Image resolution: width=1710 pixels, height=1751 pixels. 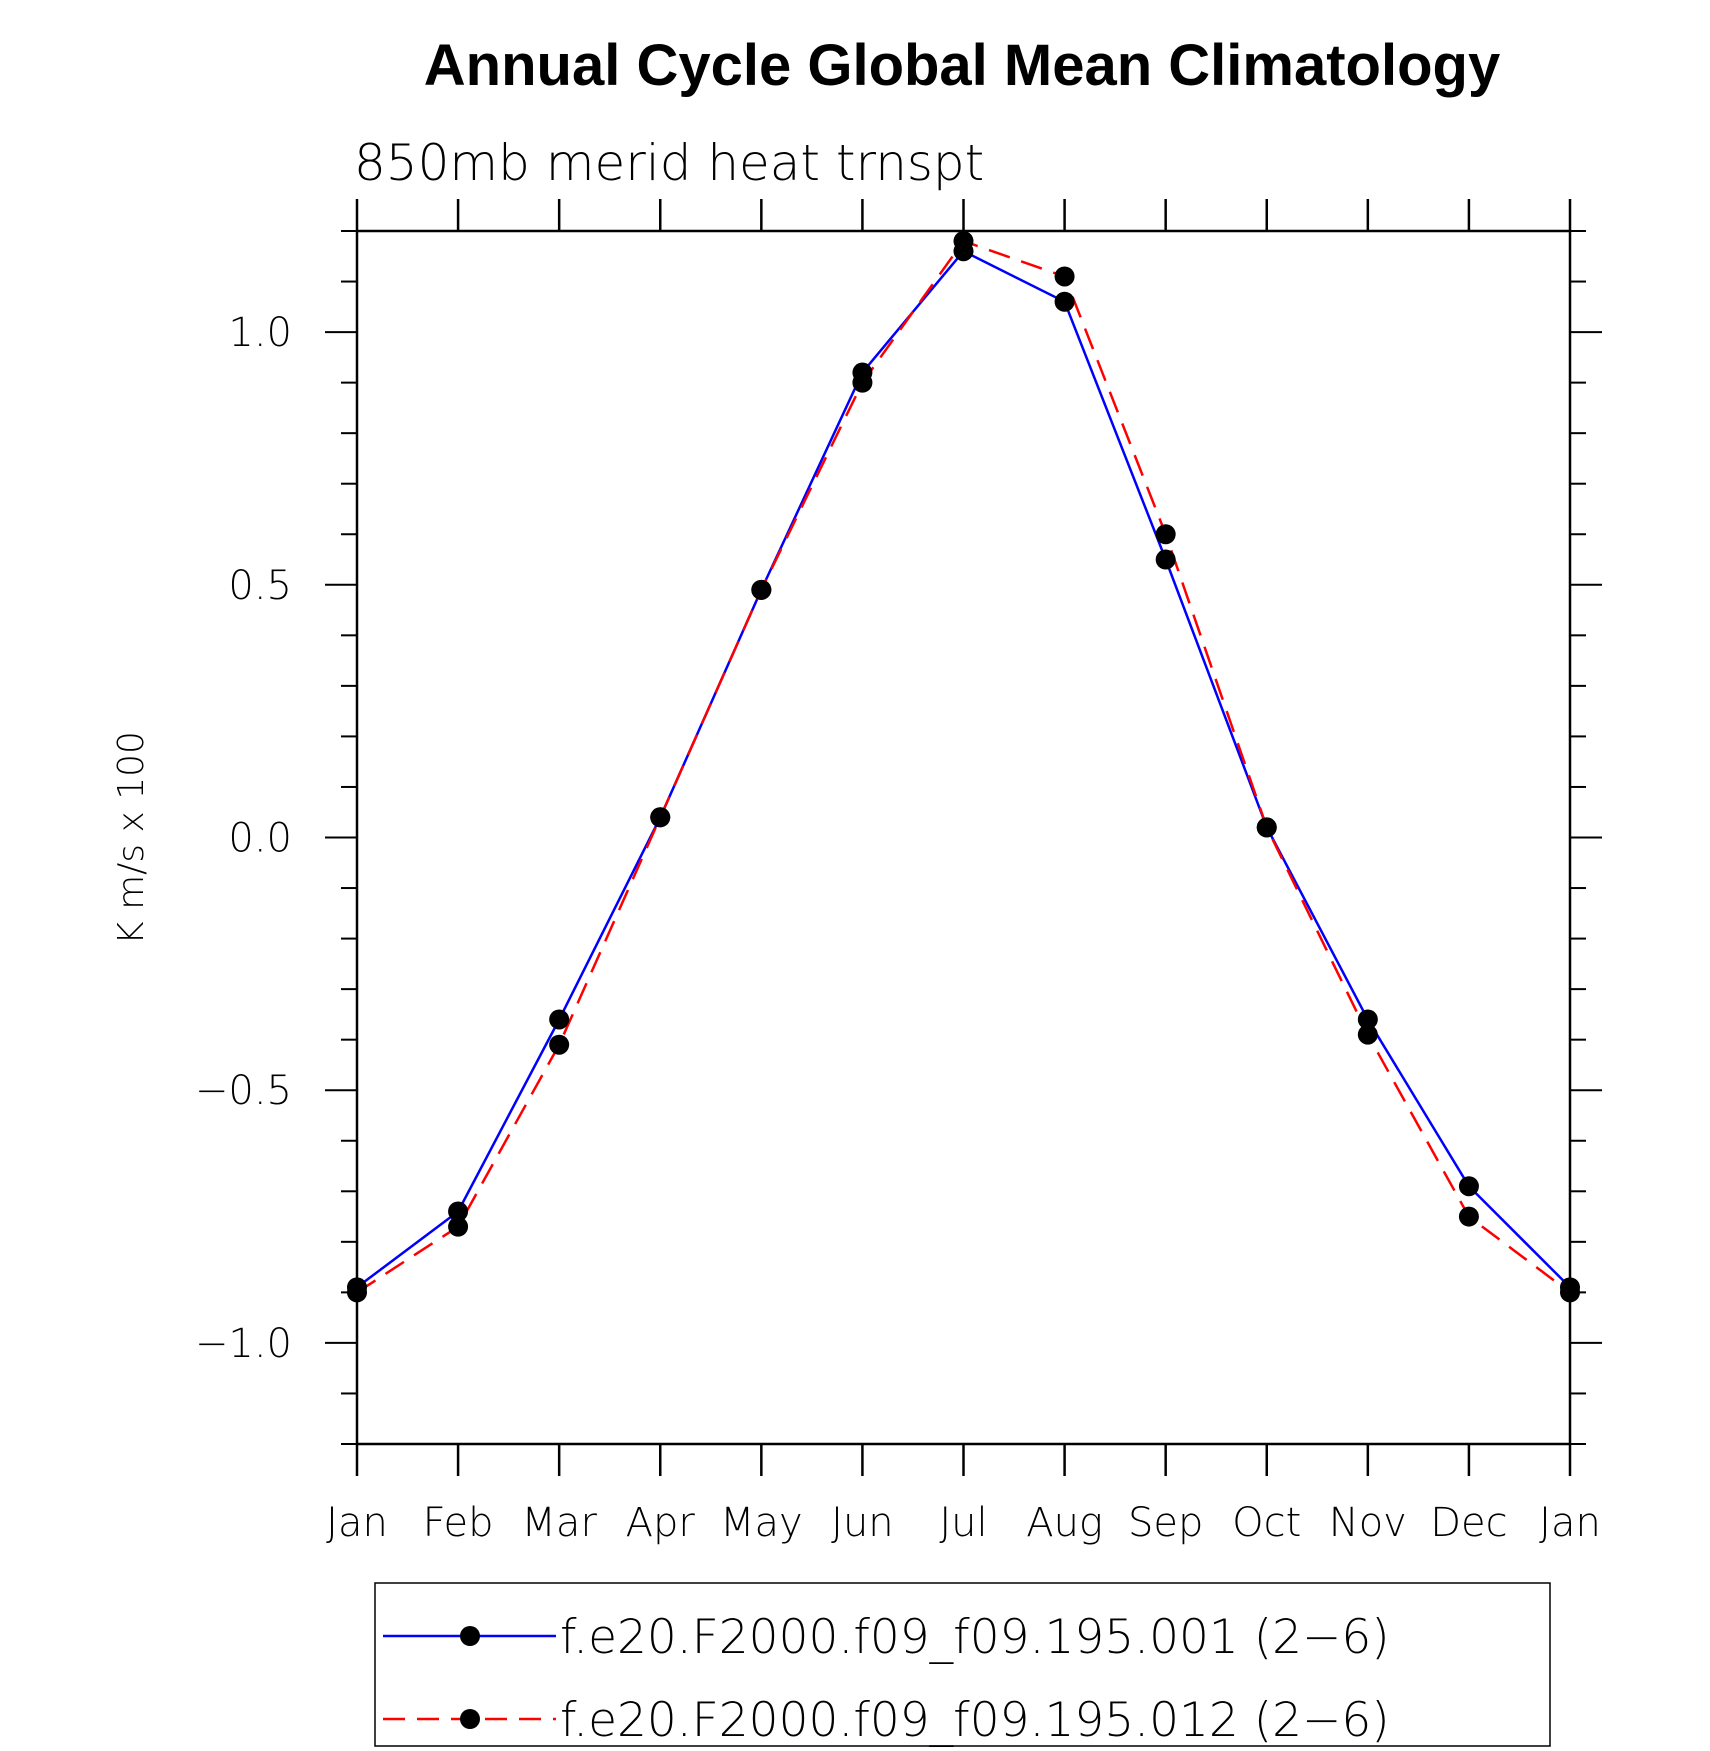 I want to click on x-tick-label: Oct, so click(x=1266, y=1523).